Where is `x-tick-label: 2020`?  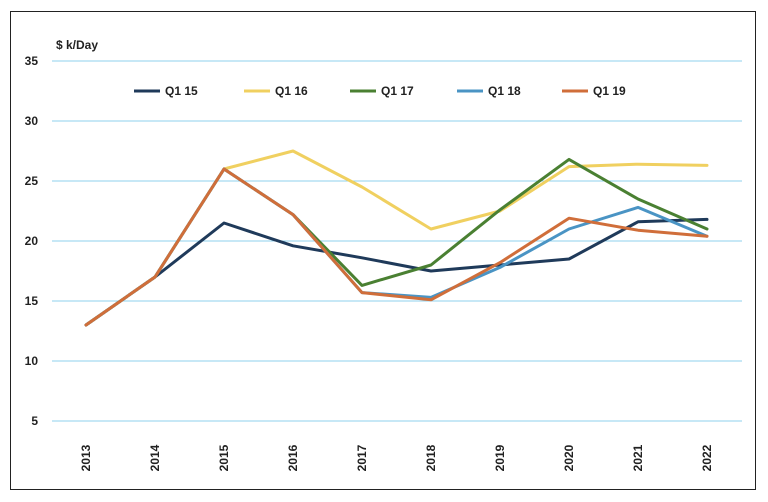 x-tick-label: 2020 is located at coordinates (569, 457).